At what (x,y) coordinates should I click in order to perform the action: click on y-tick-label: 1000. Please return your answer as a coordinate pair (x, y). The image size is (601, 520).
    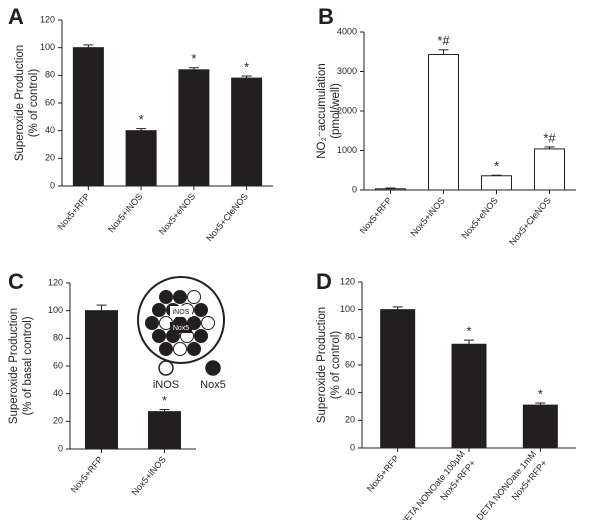
    Looking at the image, I should click on (347, 150).